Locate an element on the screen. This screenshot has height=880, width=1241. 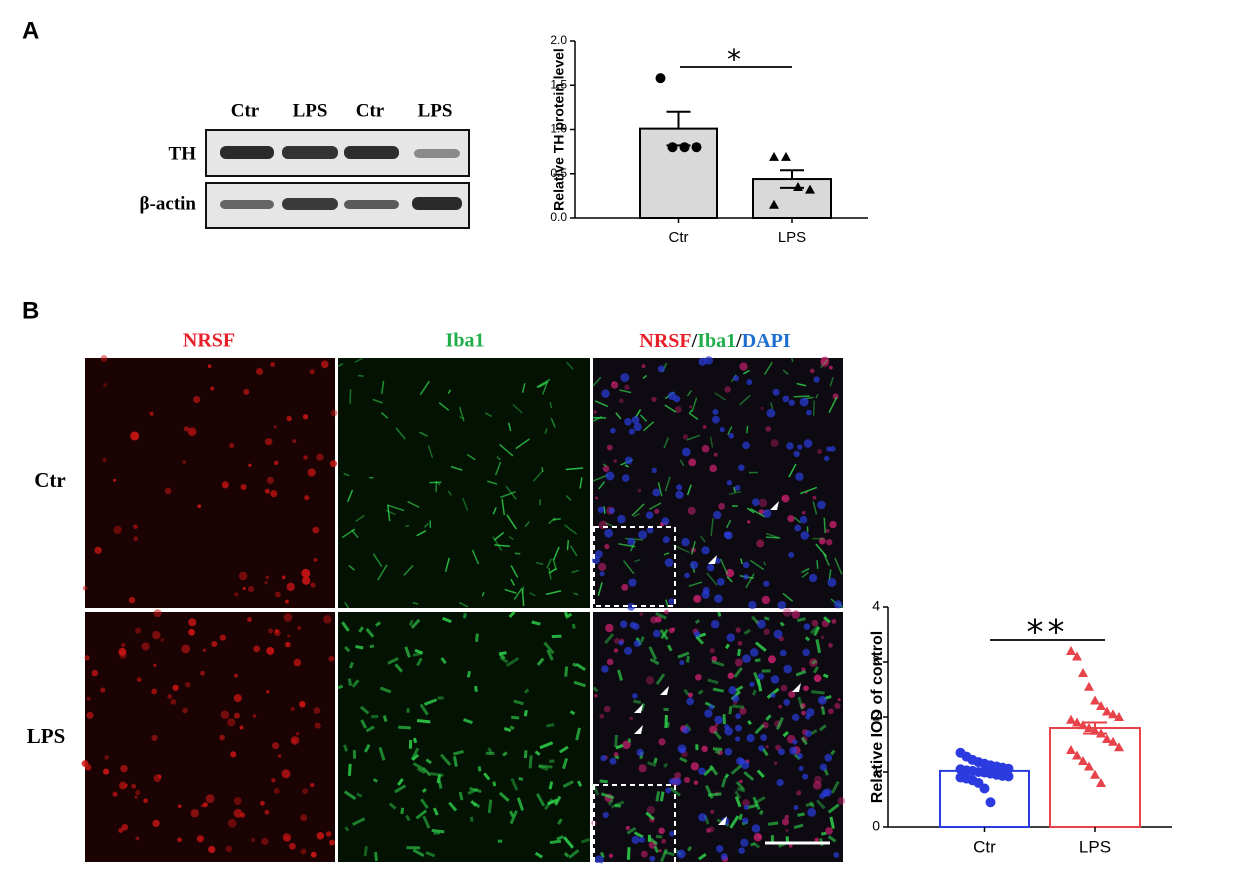
row-label: Ctr is located at coordinates (49, 480).